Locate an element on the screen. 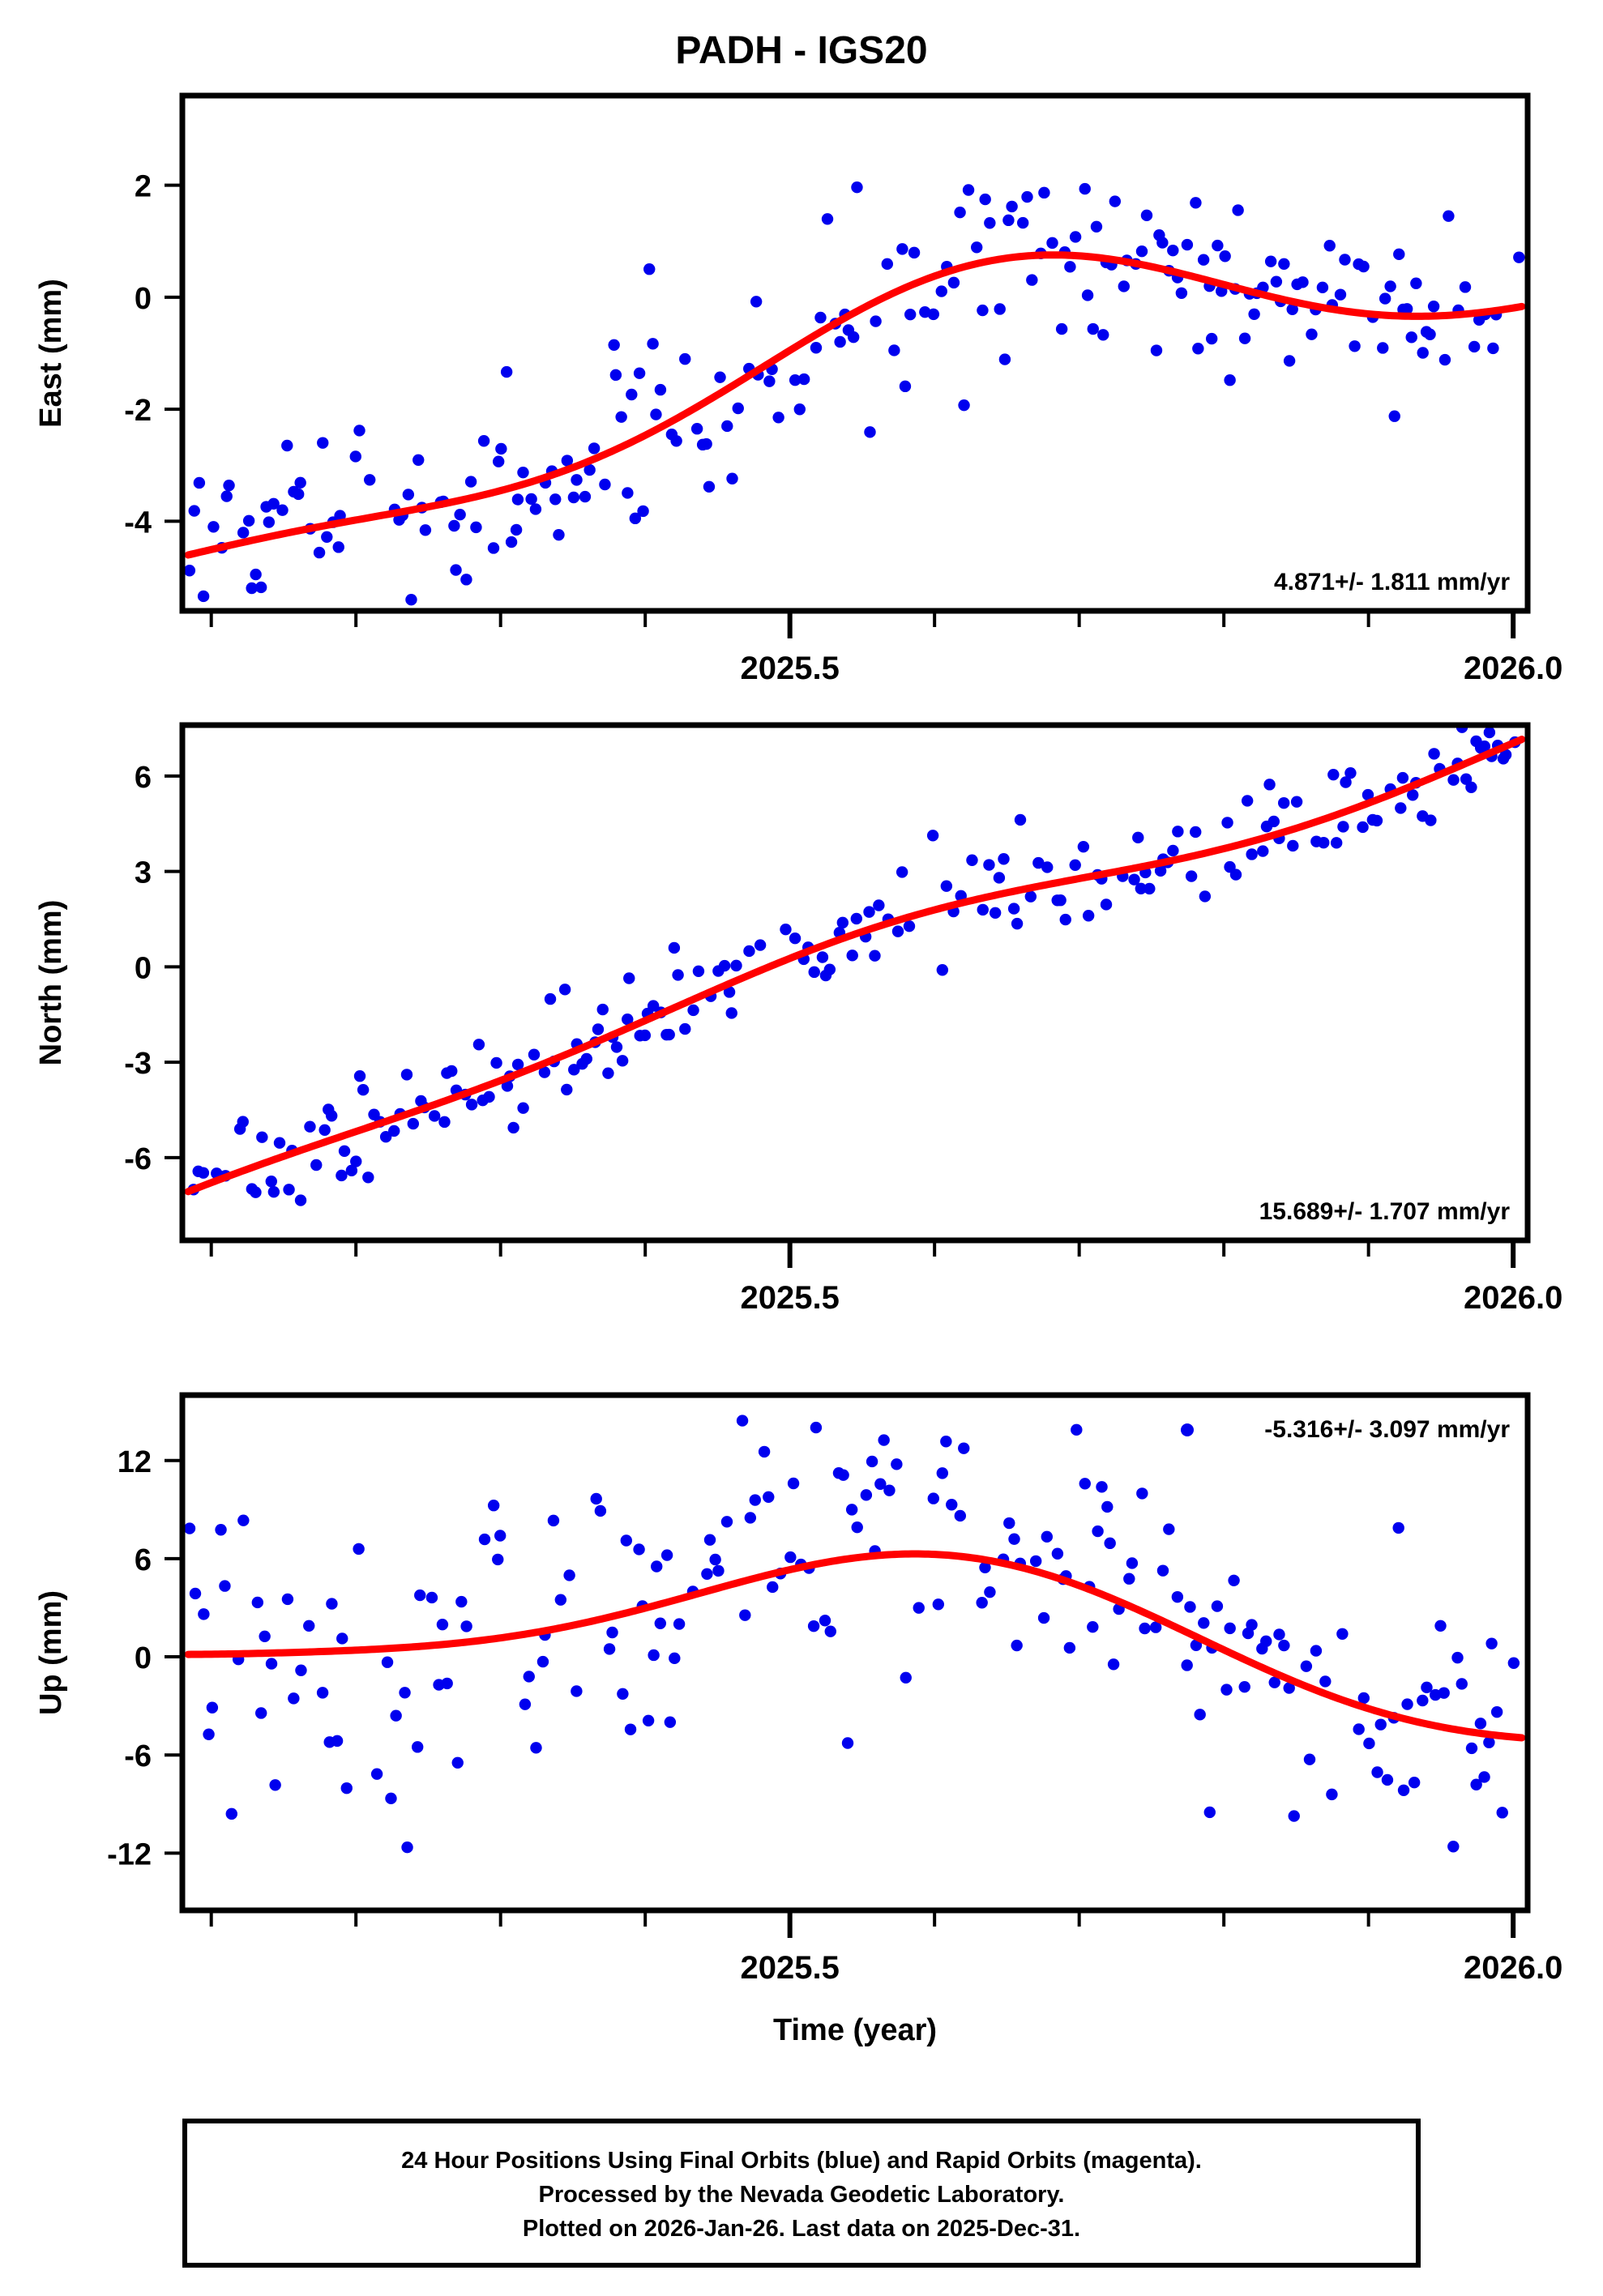  y-tick-label: 0 is located at coordinates (143, 968).